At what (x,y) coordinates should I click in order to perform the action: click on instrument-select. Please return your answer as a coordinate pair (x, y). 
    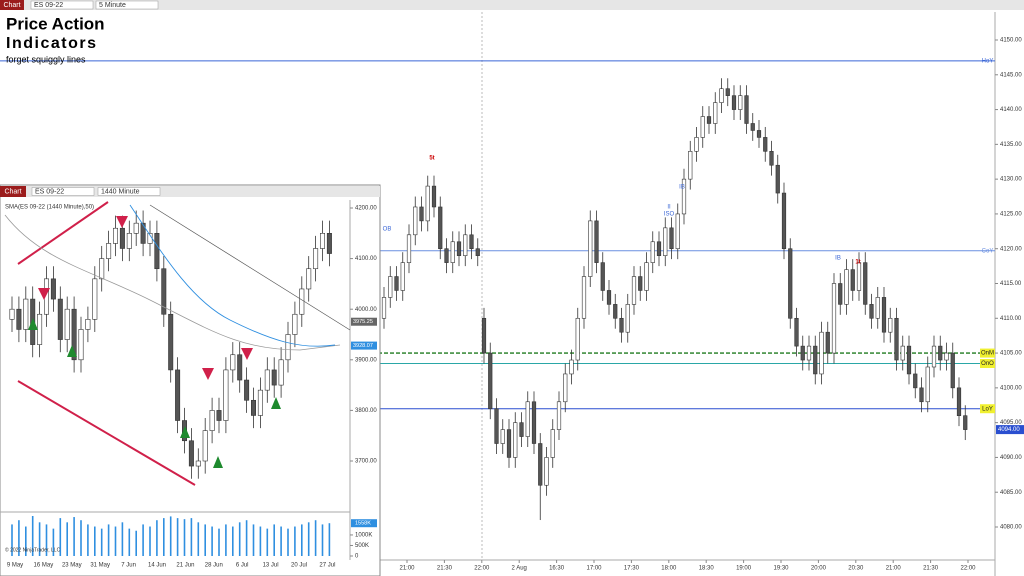
    Looking at the image, I should click on (62, 5).